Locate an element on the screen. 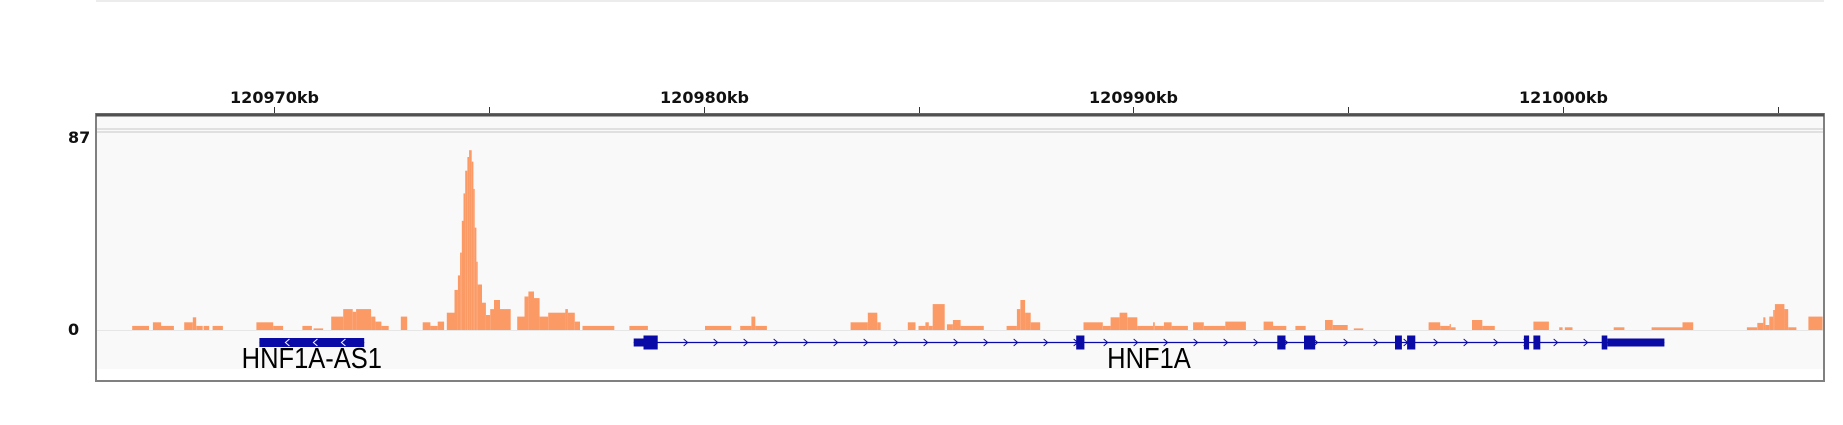 Image resolution: width=1843 pixels, height=425 pixels. ruler: 120970kb 120980kb 120990kb 121000kb is located at coordinates (1004, 101).